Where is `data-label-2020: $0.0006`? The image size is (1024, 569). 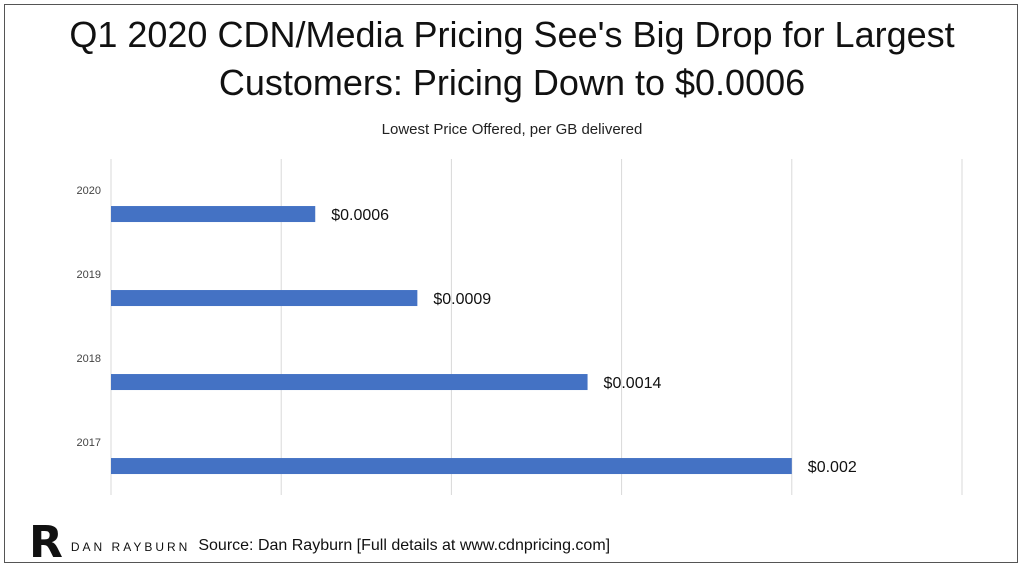
data-label-2020: $0.0006 is located at coordinates (360, 215).